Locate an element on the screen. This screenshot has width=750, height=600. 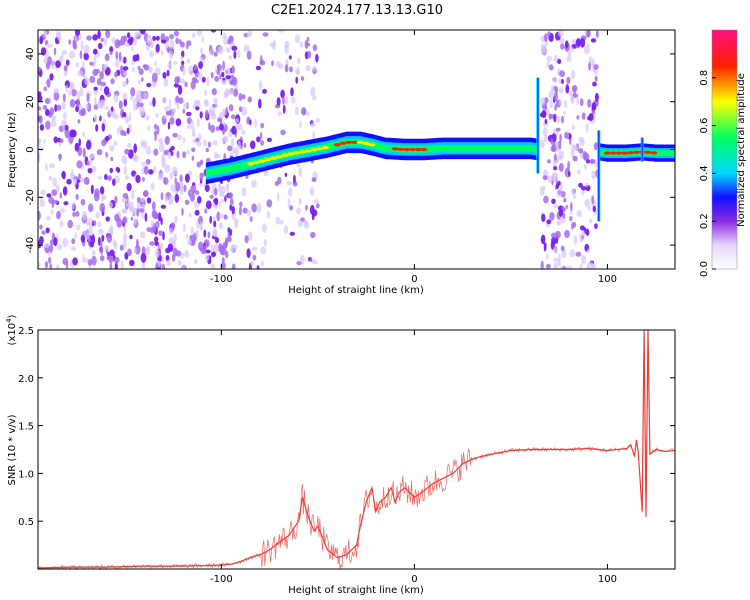
snr-x-axis-label: Height of straight line (km) is located at coordinates (356, 590).